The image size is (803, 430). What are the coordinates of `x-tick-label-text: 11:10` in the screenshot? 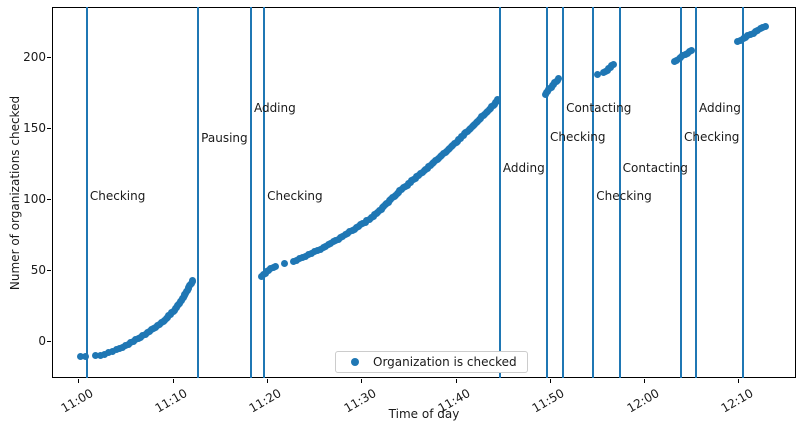 It's located at (171, 401).